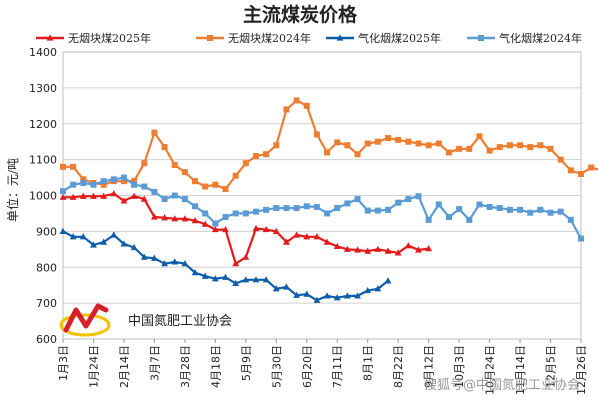 Image resolution: width=598 pixels, height=409 pixels. Describe the element at coordinates (398, 366) in the screenshot. I see `x-tick-label: 8月22日` at that location.